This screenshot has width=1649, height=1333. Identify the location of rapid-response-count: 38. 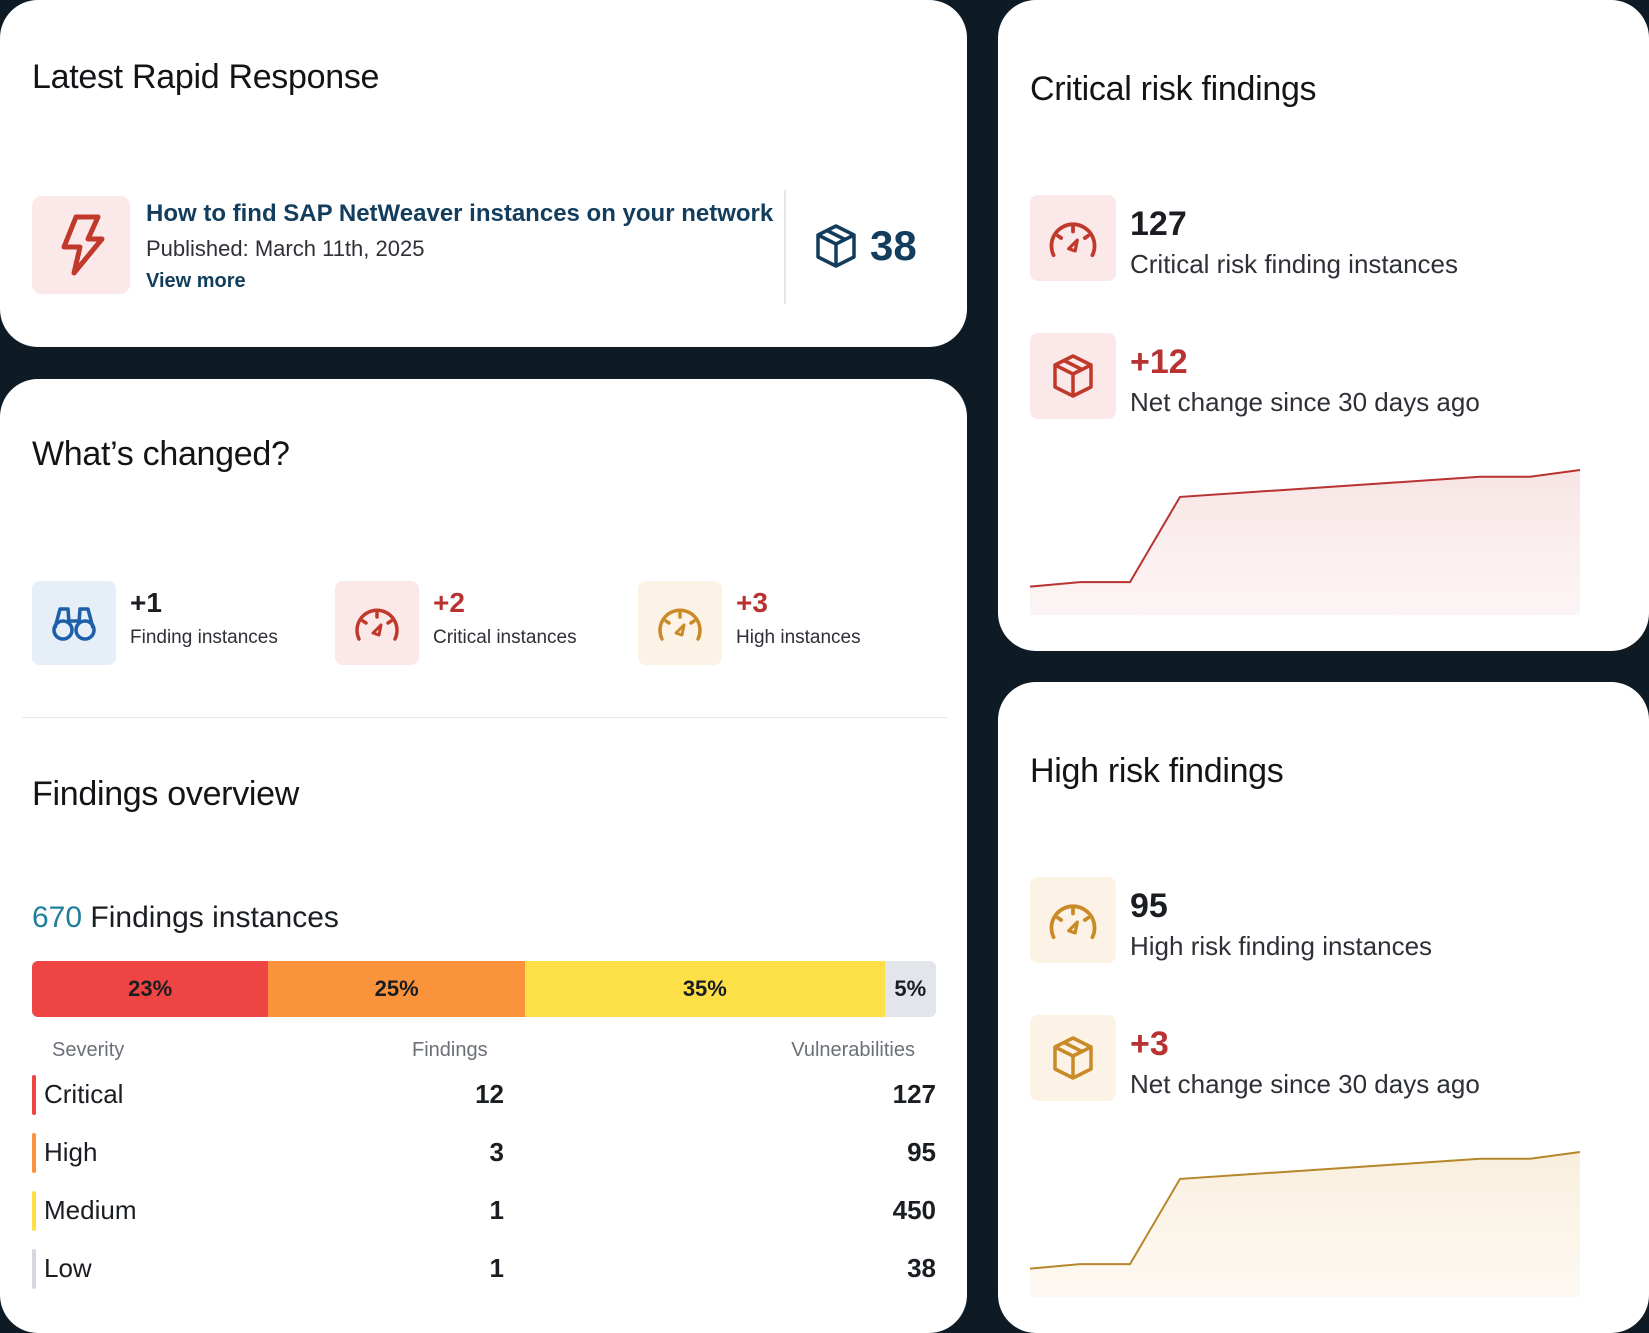
(893, 245).